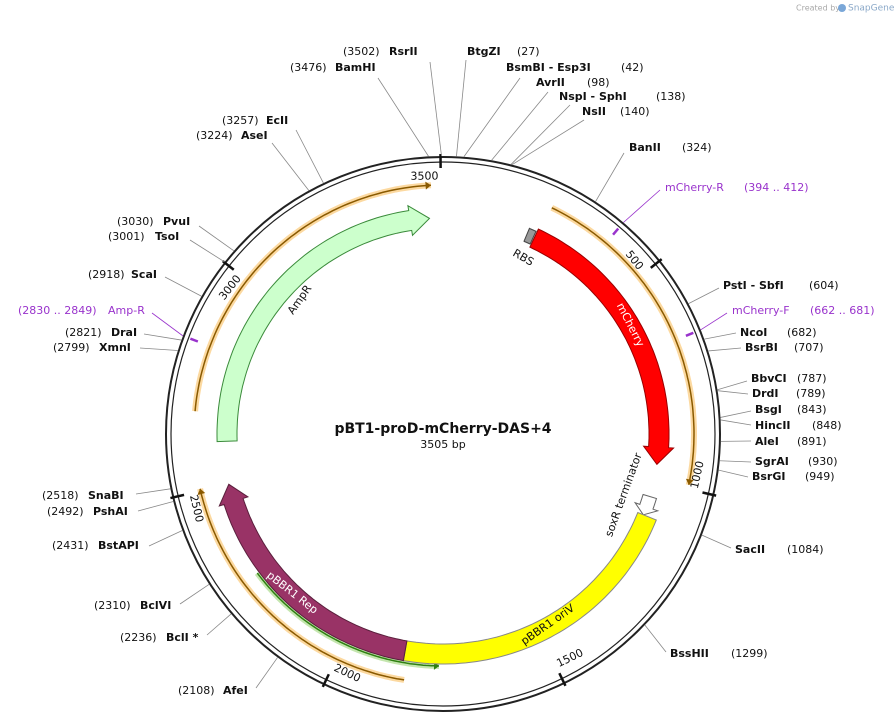 The image size is (894, 728). I want to click on enzyme-position: (2918), so click(106, 274).